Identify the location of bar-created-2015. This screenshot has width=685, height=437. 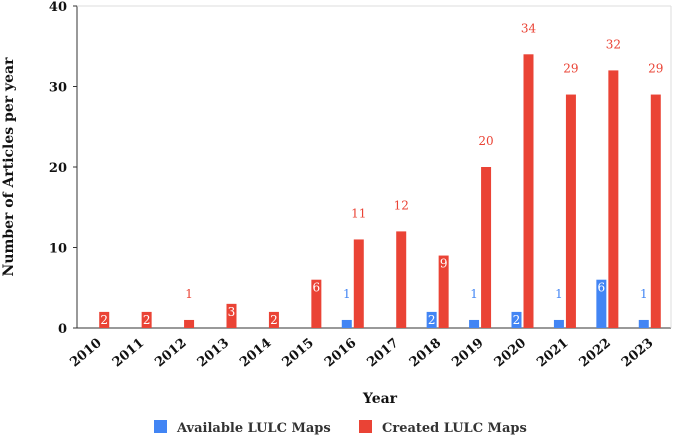
(316, 303).